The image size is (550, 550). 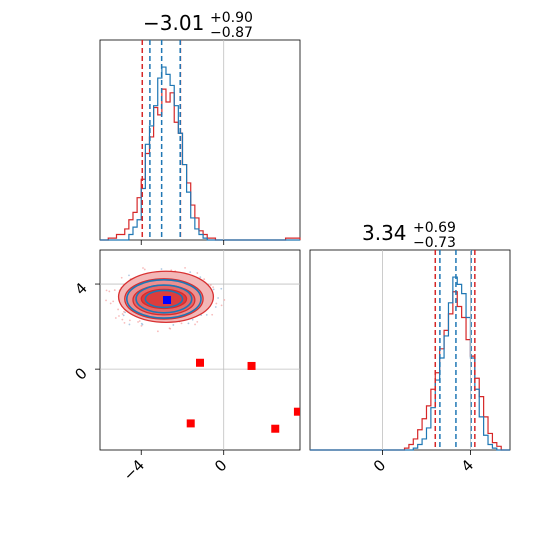 What do you see at coordinates (231, 33) in the screenshot?
I see `title-param-1-minus: −0.87` at bounding box center [231, 33].